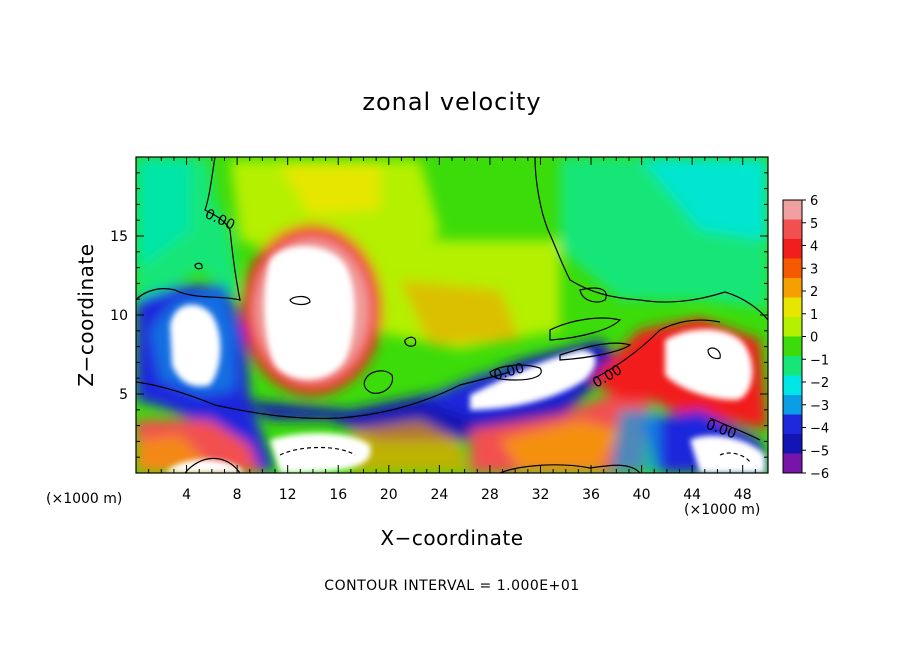 The height and width of the screenshot is (654, 904). What do you see at coordinates (814, 201) in the screenshot?
I see `colorbar-label: 6` at bounding box center [814, 201].